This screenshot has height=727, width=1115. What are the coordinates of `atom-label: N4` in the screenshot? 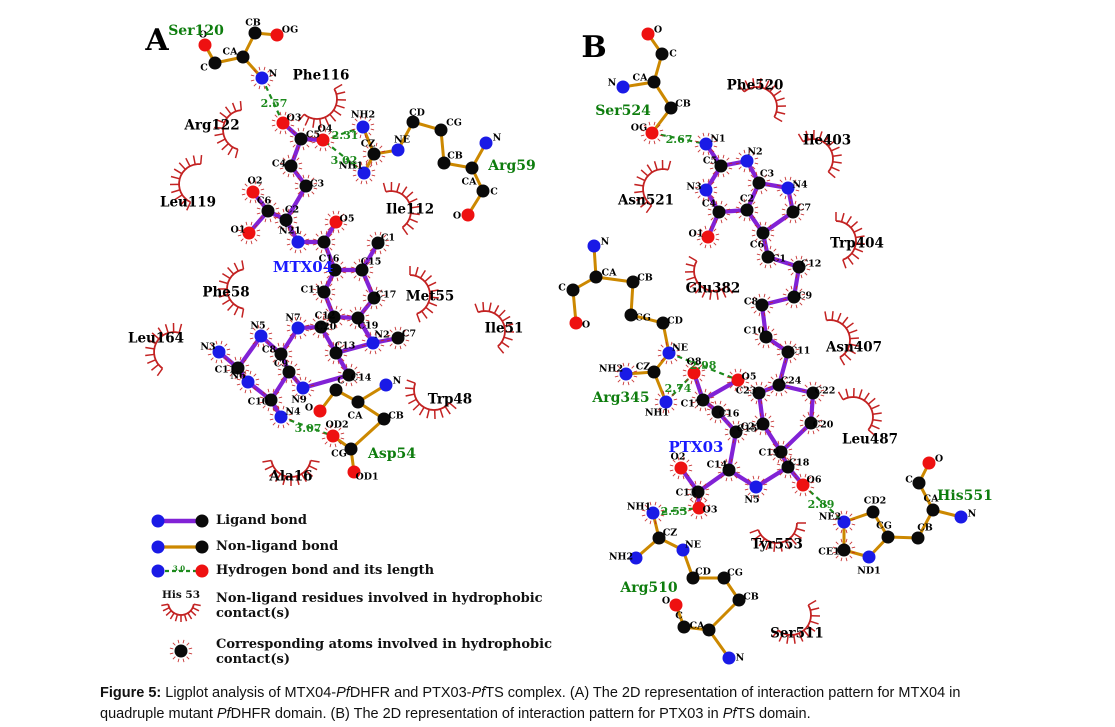 It's located at (800, 185).